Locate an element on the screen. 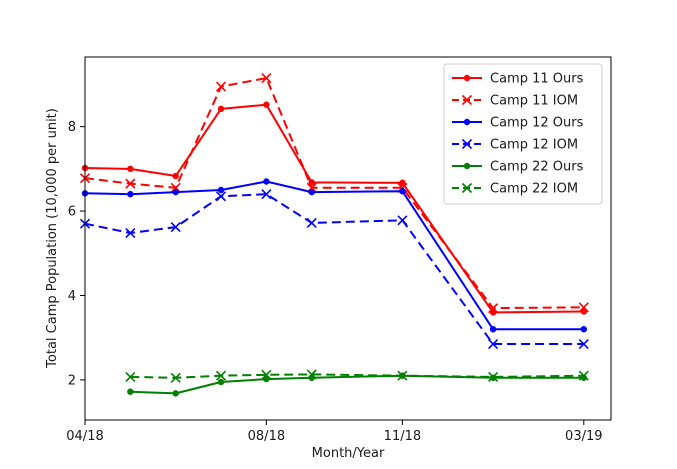  legend-label: Camp 11 Ours is located at coordinates (537, 79).